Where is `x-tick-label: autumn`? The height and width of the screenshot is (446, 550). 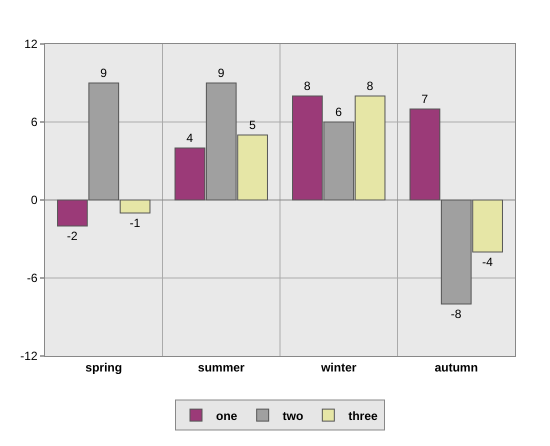
x-tick-label: autumn is located at coordinates (456, 367).